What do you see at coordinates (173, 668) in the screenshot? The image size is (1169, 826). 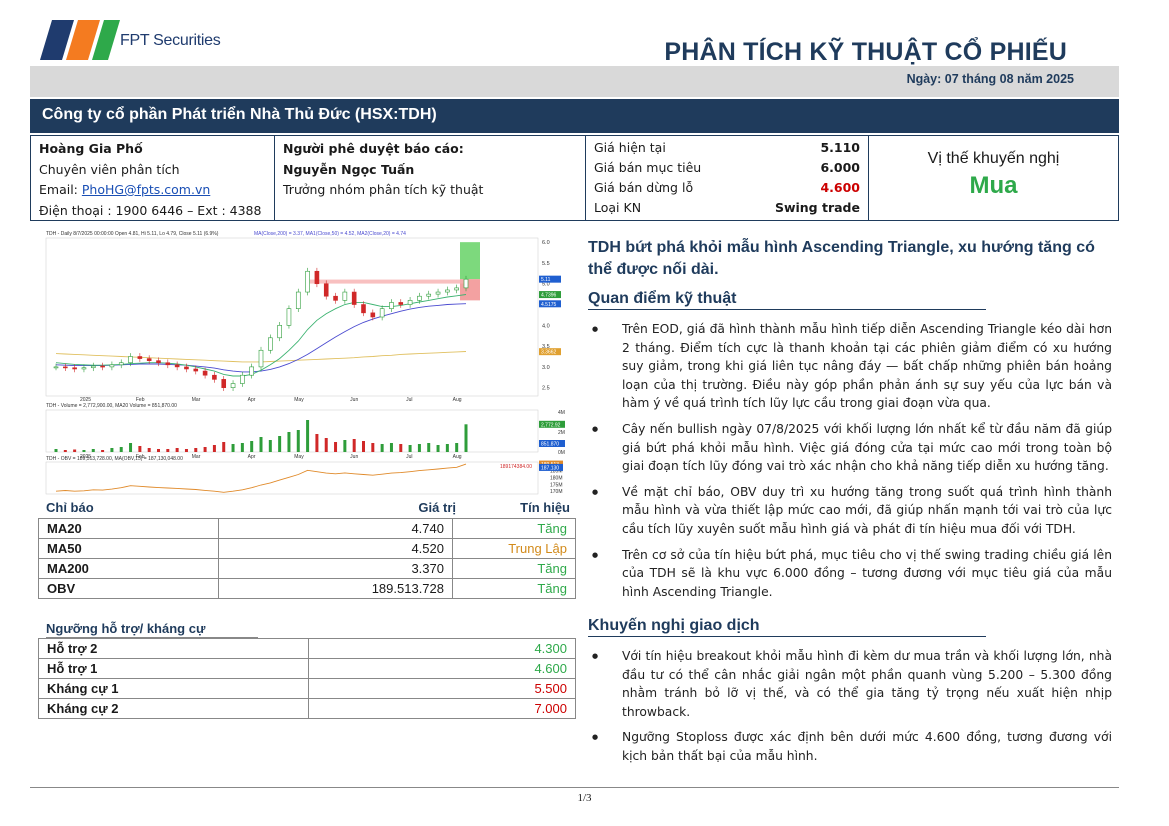 I see `level-name: Hỗ trợ 1` at bounding box center [173, 668].